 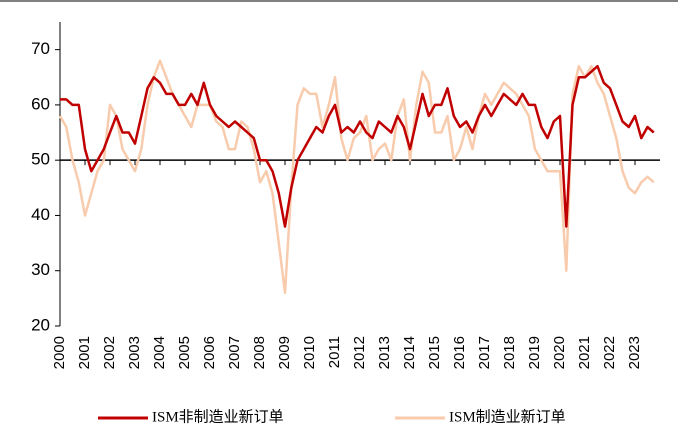 What do you see at coordinates (218, 416) in the screenshot?
I see `legend-label: ISM非制造业新订单` at bounding box center [218, 416].